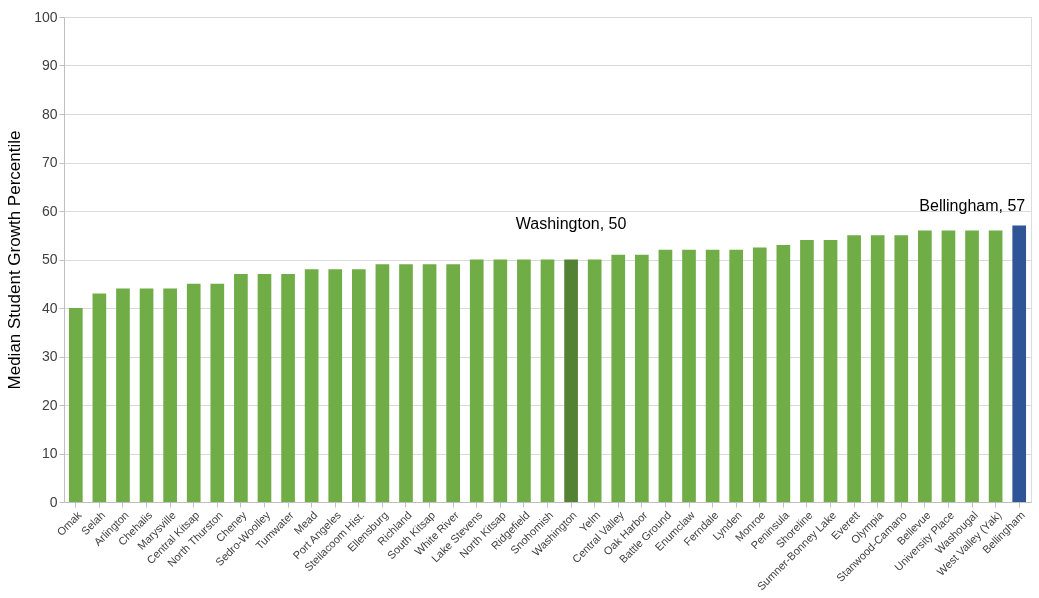  Describe the element at coordinates (49, 259) in the screenshot. I see `y-tick-label: 50` at that location.